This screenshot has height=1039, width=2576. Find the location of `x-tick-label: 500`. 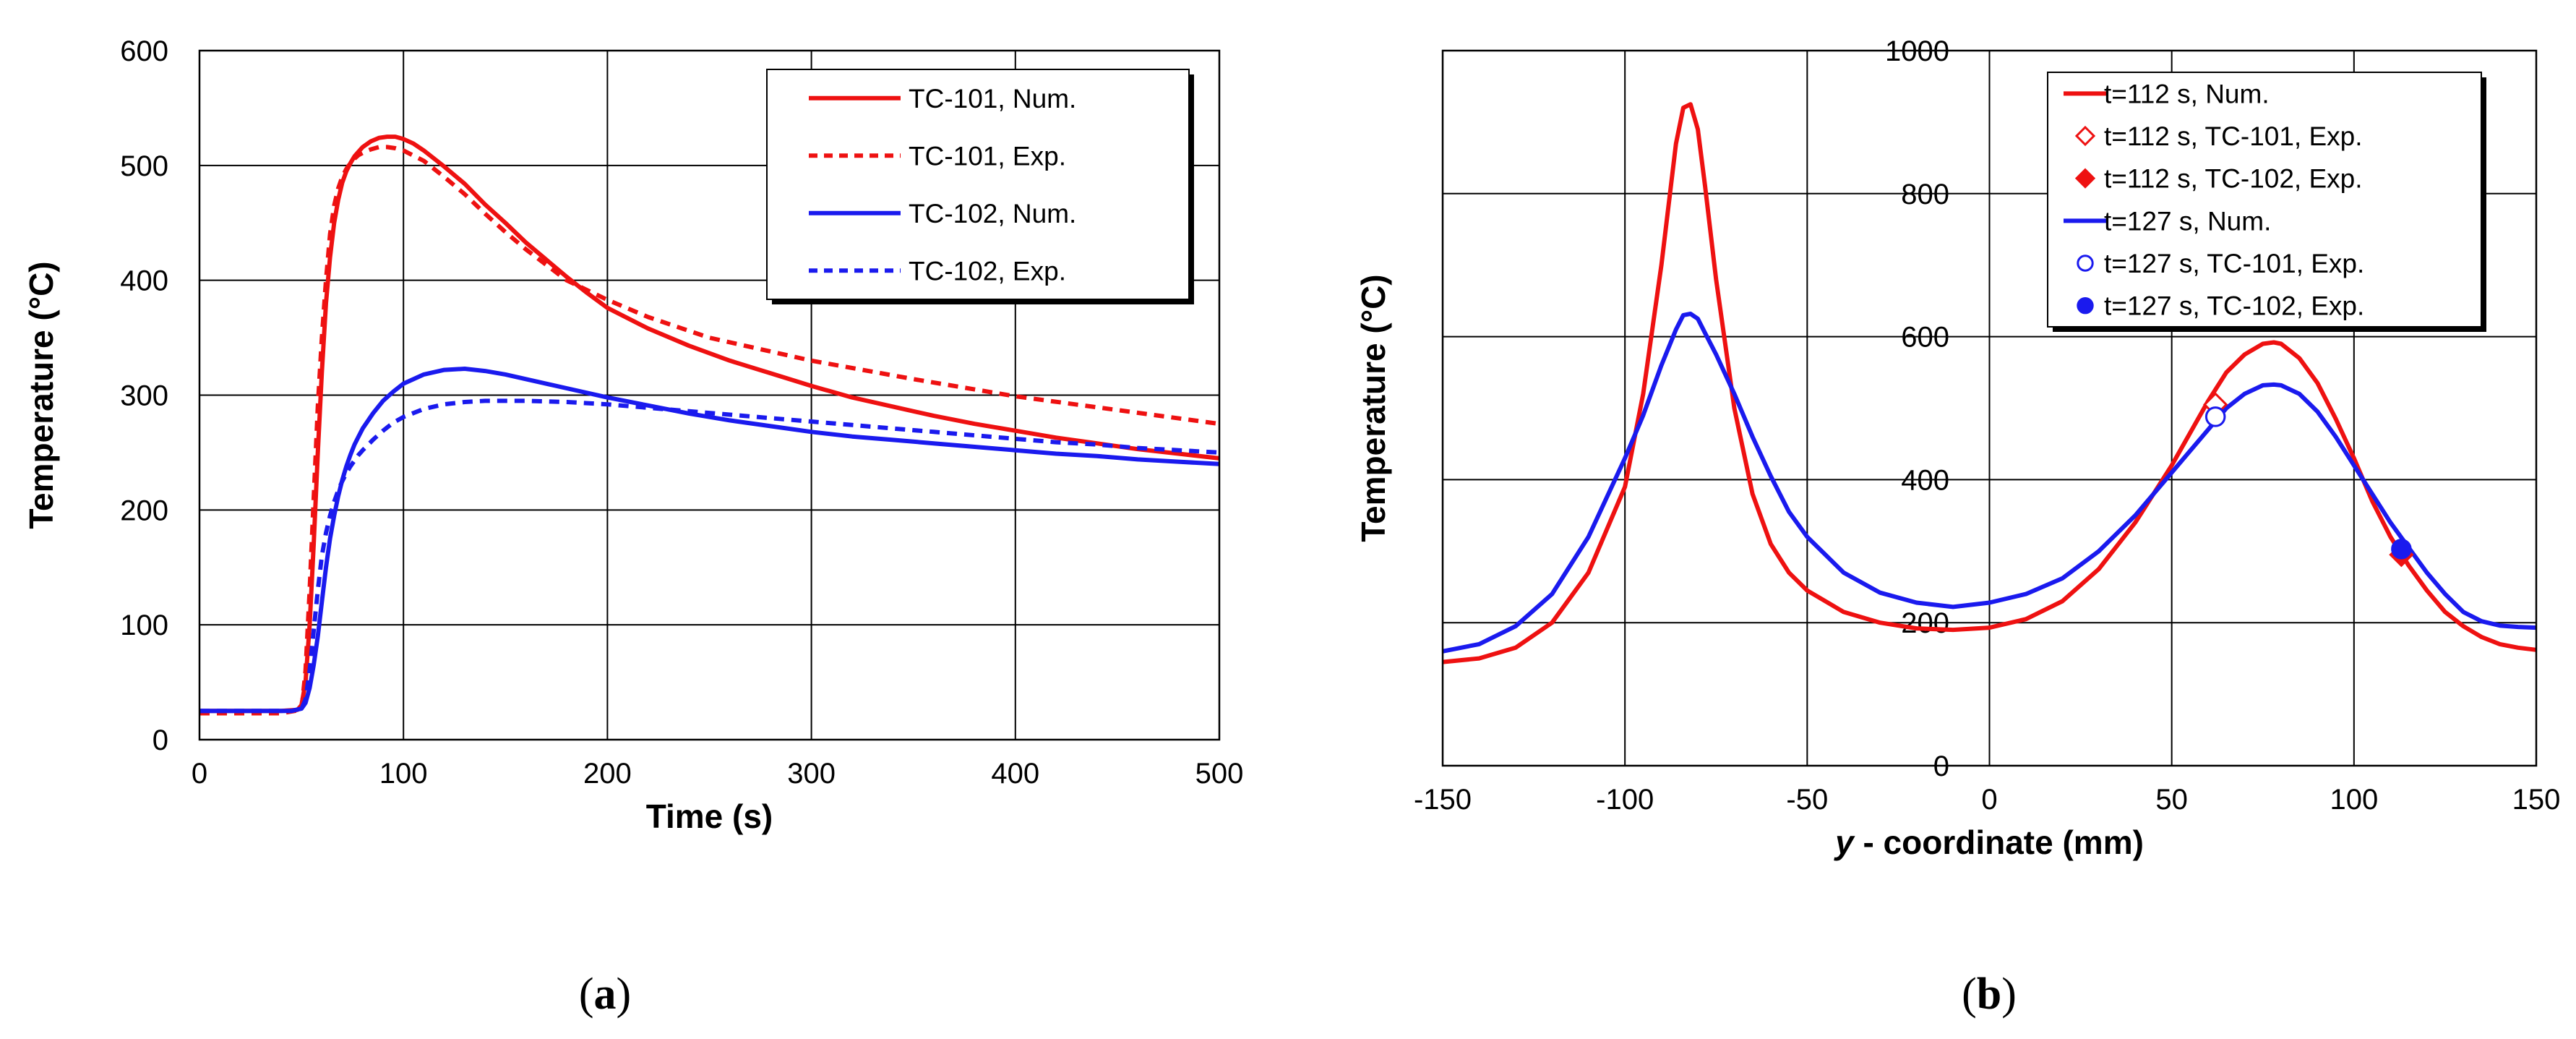

x-tick-label: 500 is located at coordinates (1220, 774).